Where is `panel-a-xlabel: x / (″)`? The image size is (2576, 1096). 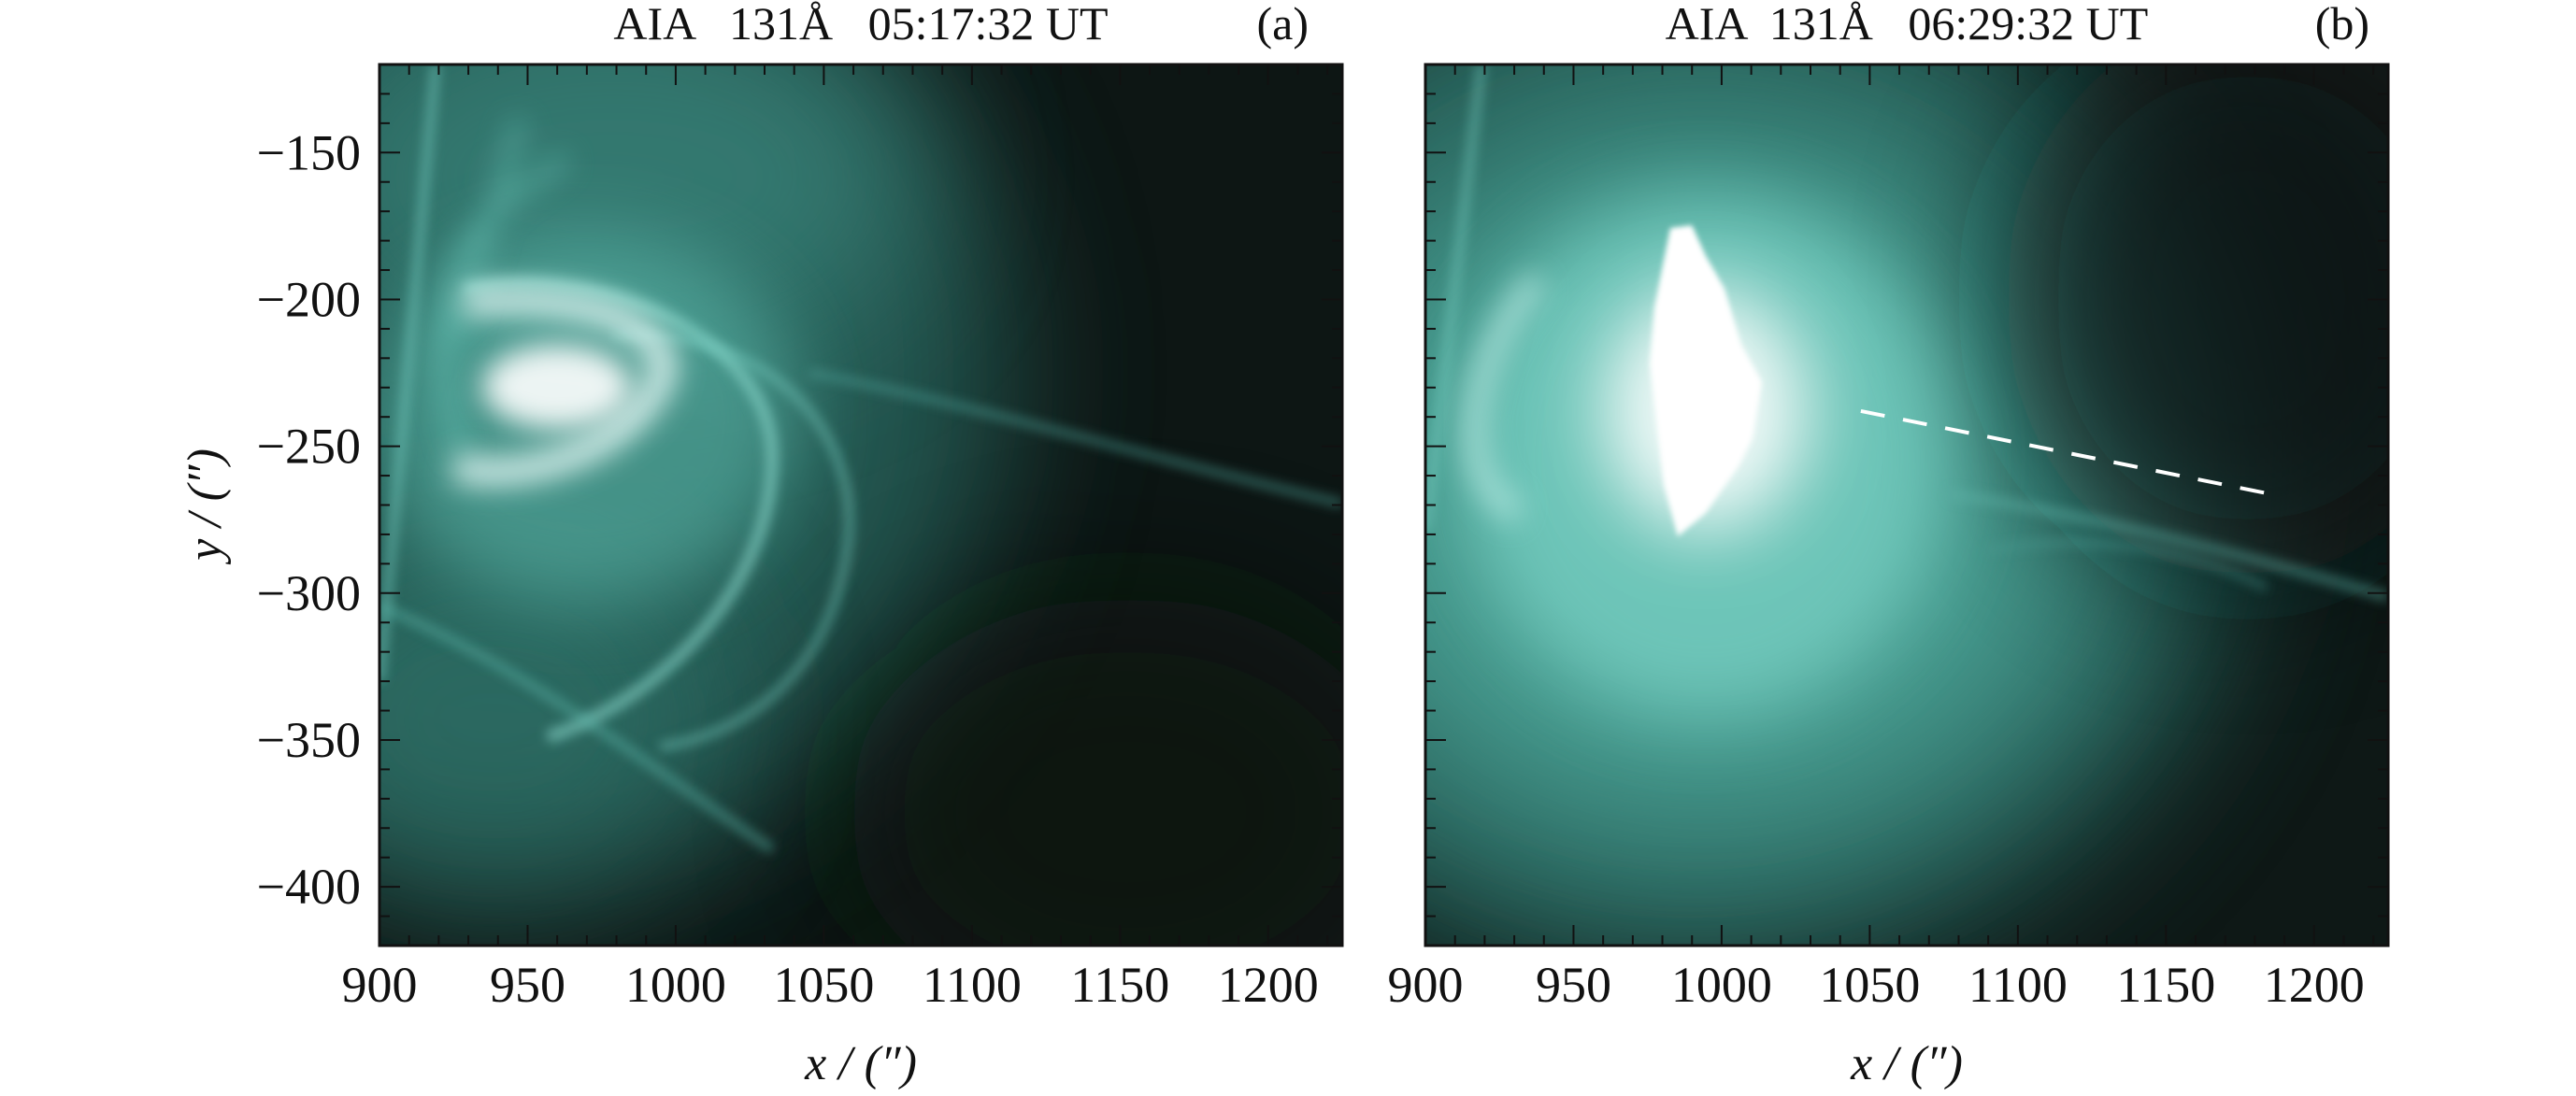
panel-a-xlabel: x / (″) is located at coordinates (860, 1064).